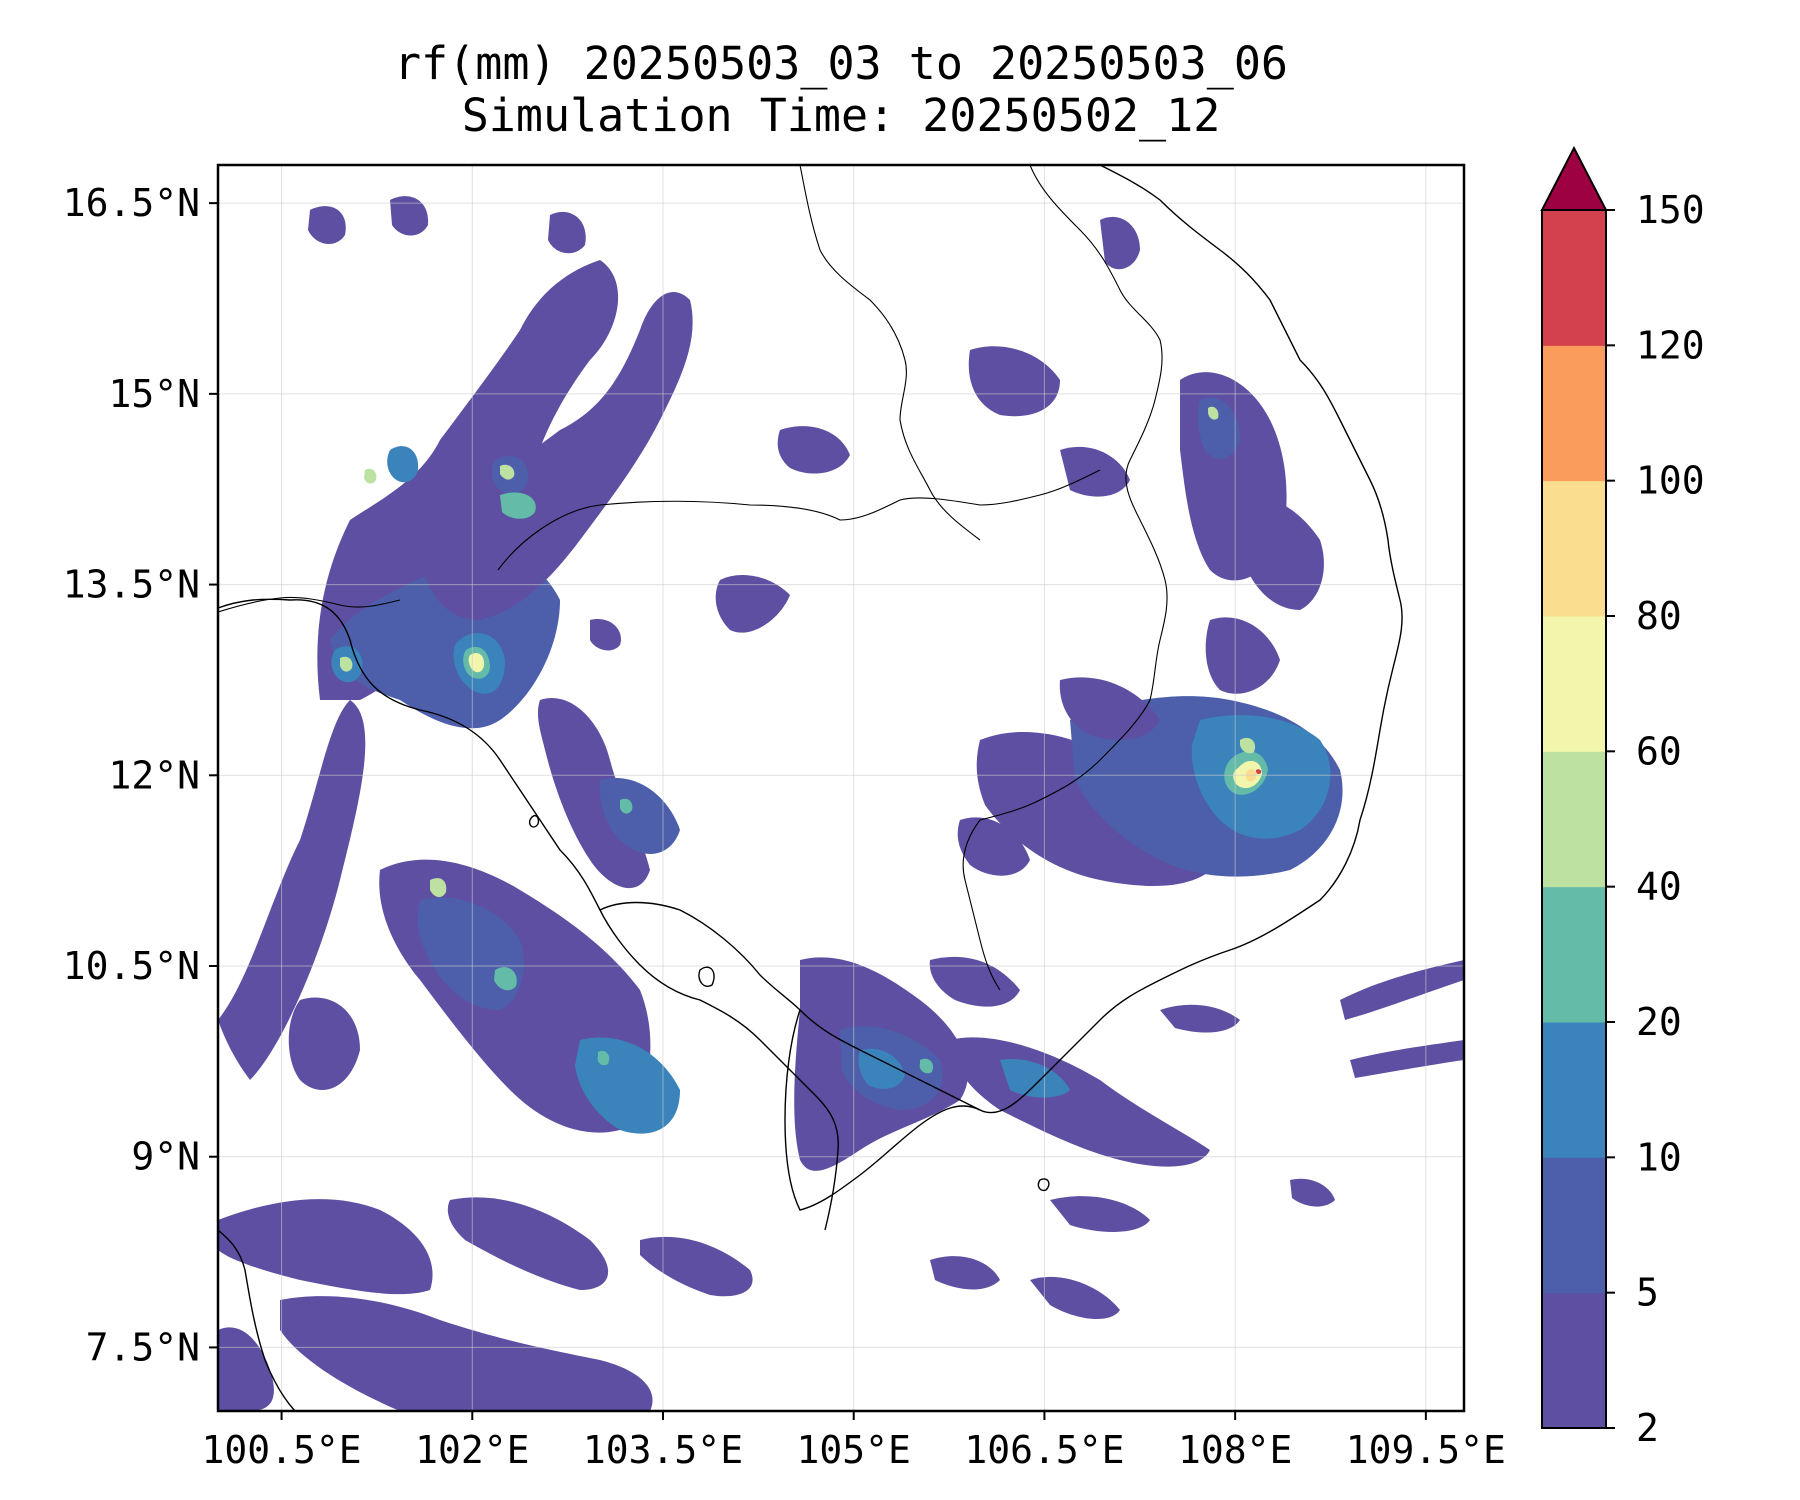 This screenshot has width=1800, height=1500. What do you see at coordinates (1659, 1157) in the screenshot?
I see `colorbar-tick-label: 10` at bounding box center [1659, 1157].